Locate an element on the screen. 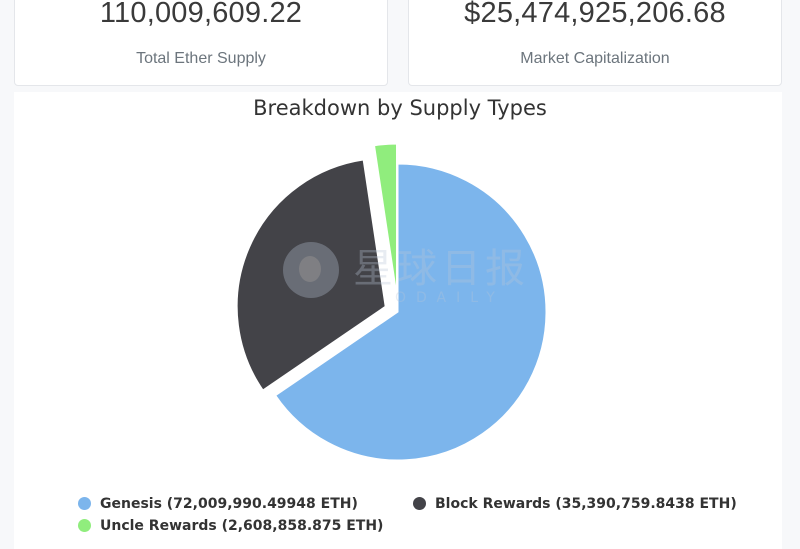 Image resolution: width=800 pixels, height=549 pixels. legend-item-block-rewards: Block Rewards (35,390,759.8438 ETH) is located at coordinates (575, 504).